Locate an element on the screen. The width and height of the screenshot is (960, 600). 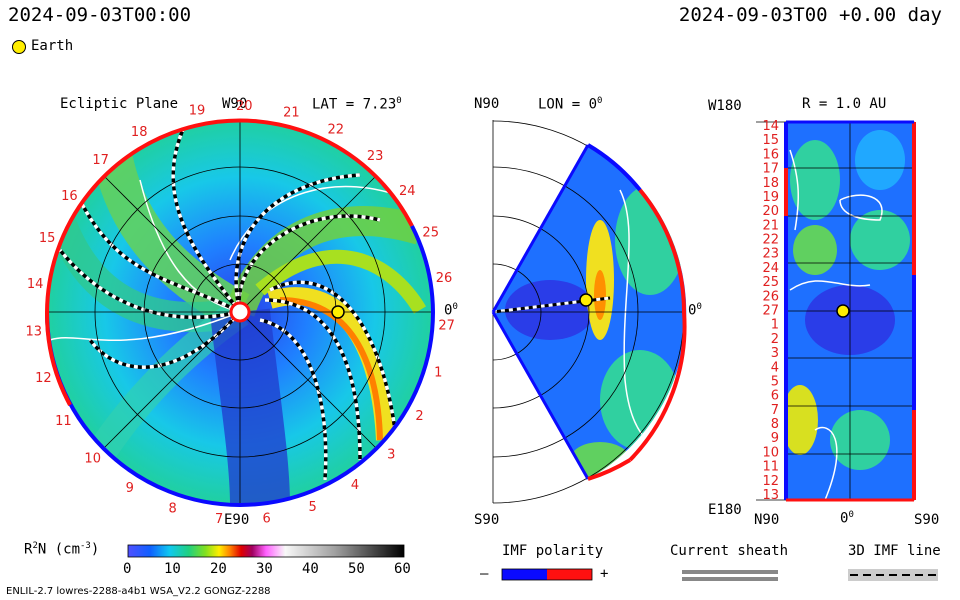
synoptic-y-tick: 20 is located at coordinates (770, 211).